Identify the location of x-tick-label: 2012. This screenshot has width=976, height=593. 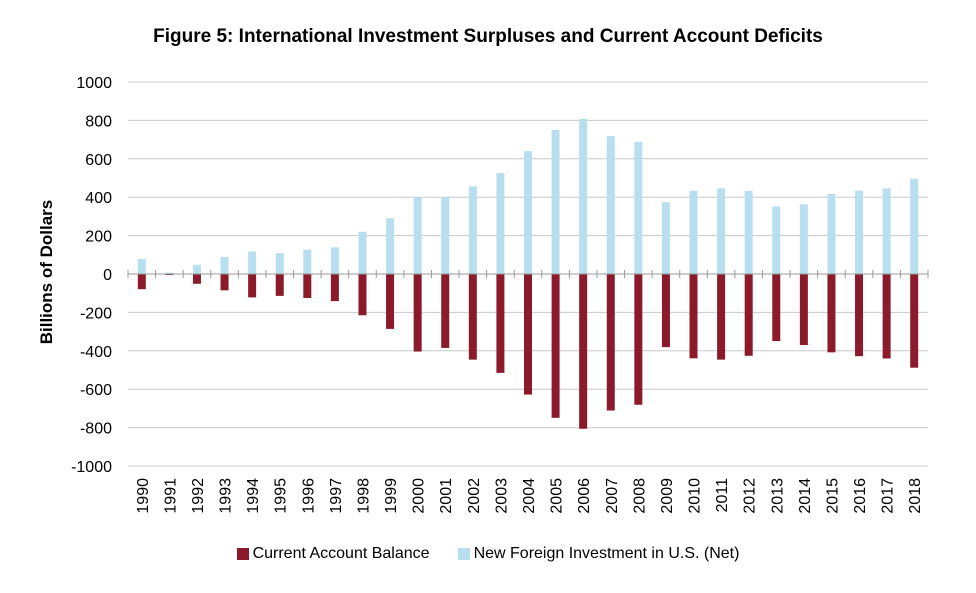
(750, 496).